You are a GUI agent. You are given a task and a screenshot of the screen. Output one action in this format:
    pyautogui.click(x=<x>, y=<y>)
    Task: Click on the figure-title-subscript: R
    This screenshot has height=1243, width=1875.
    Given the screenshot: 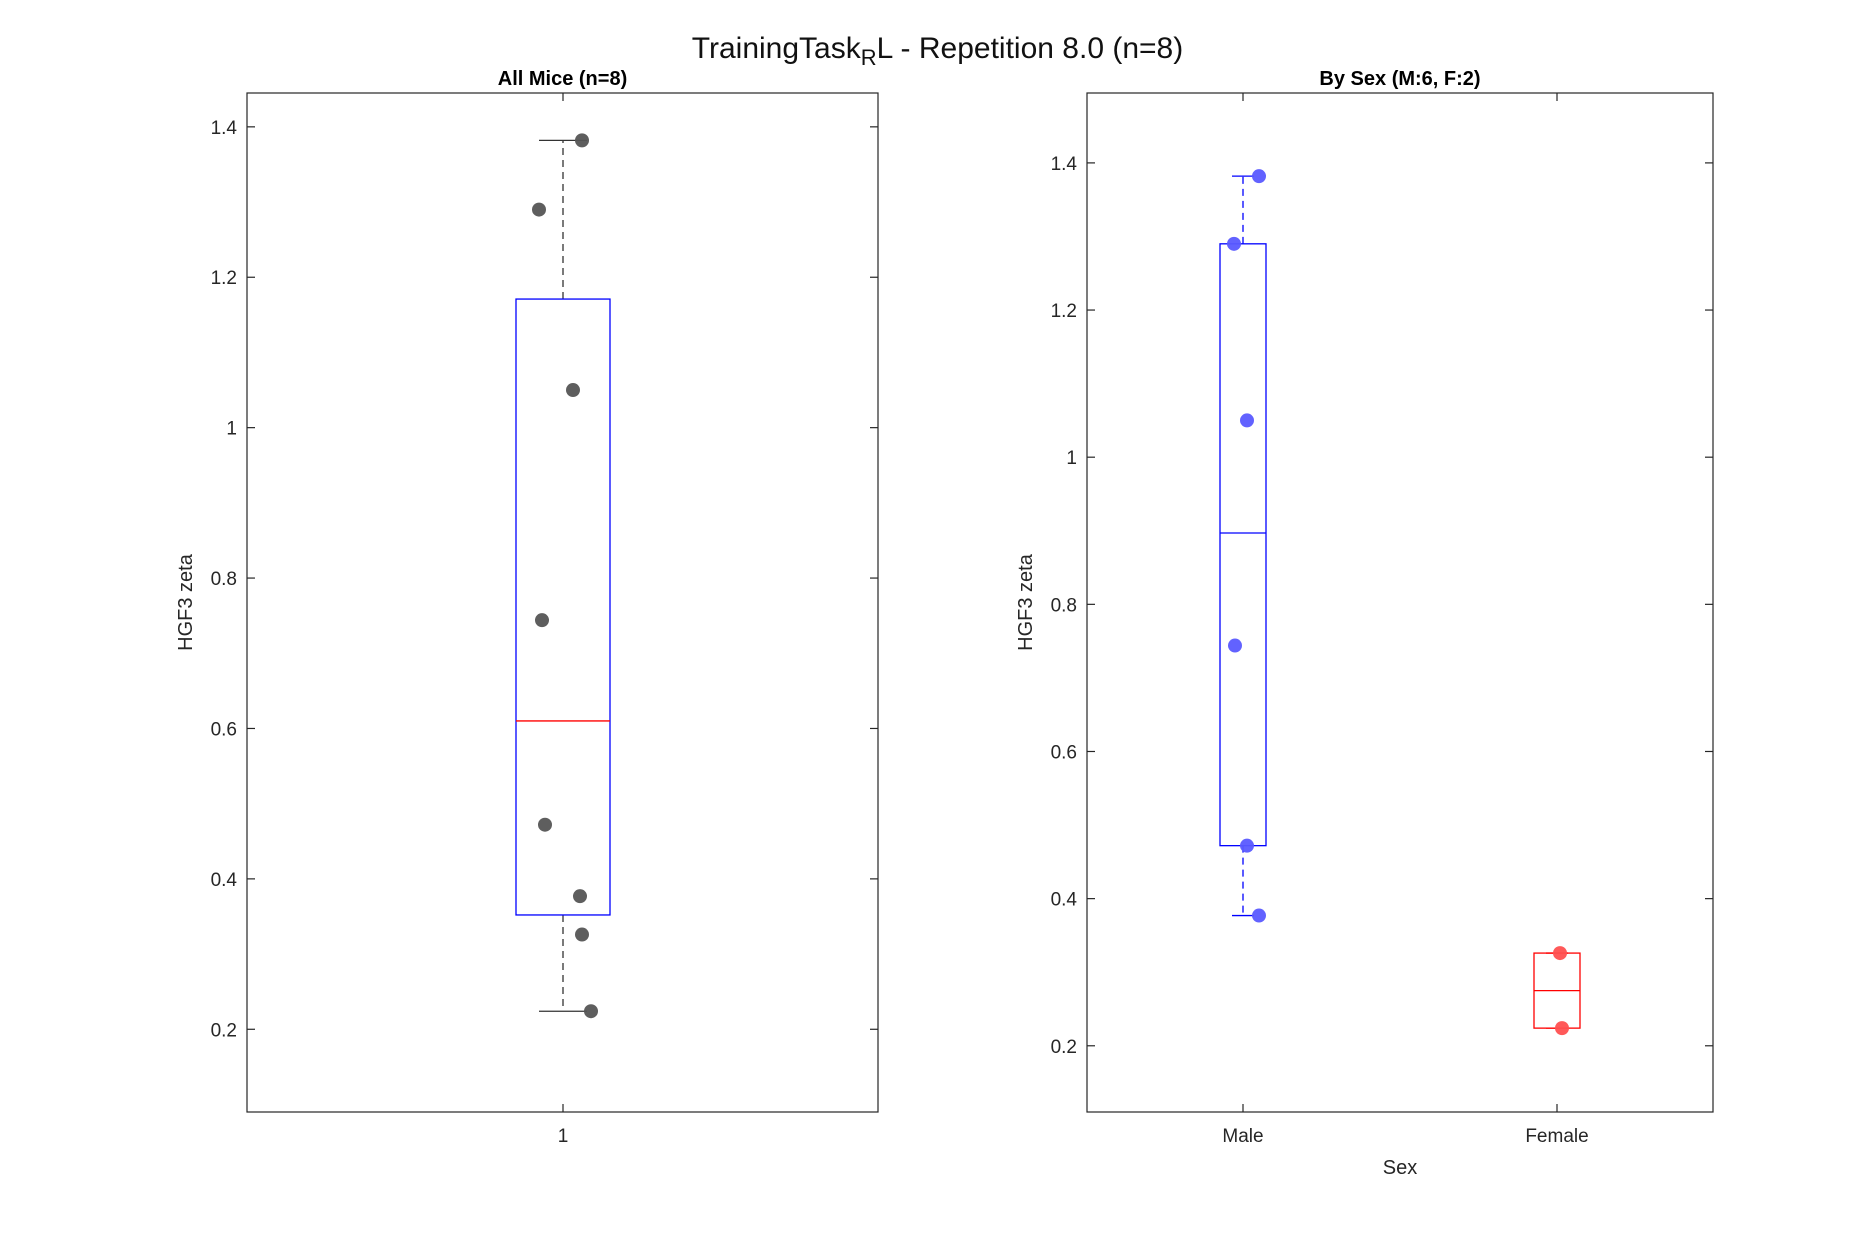 What is the action you would take?
    pyautogui.click(x=868, y=57)
    